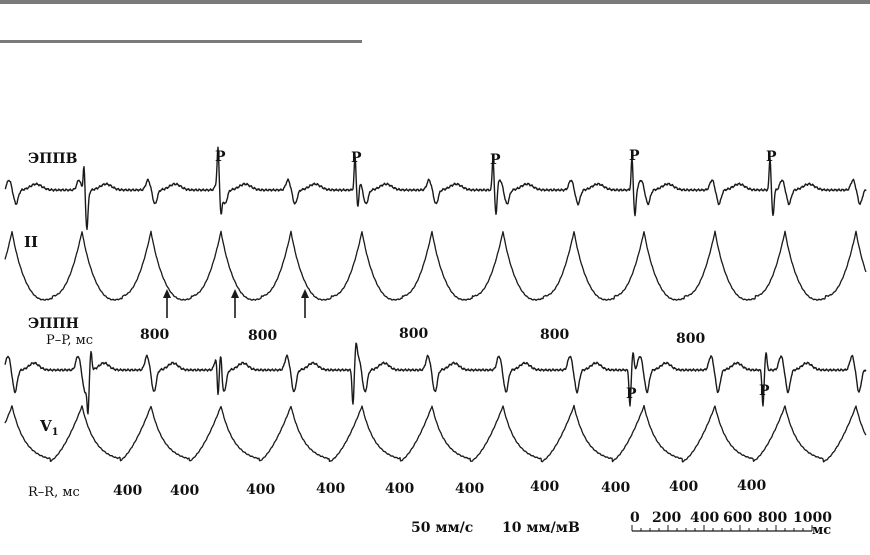 The width and height of the screenshot is (870, 555). What do you see at coordinates (55, 432) in the screenshot?
I see `lead-label-v1-sub: 1` at bounding box center [55, 432].